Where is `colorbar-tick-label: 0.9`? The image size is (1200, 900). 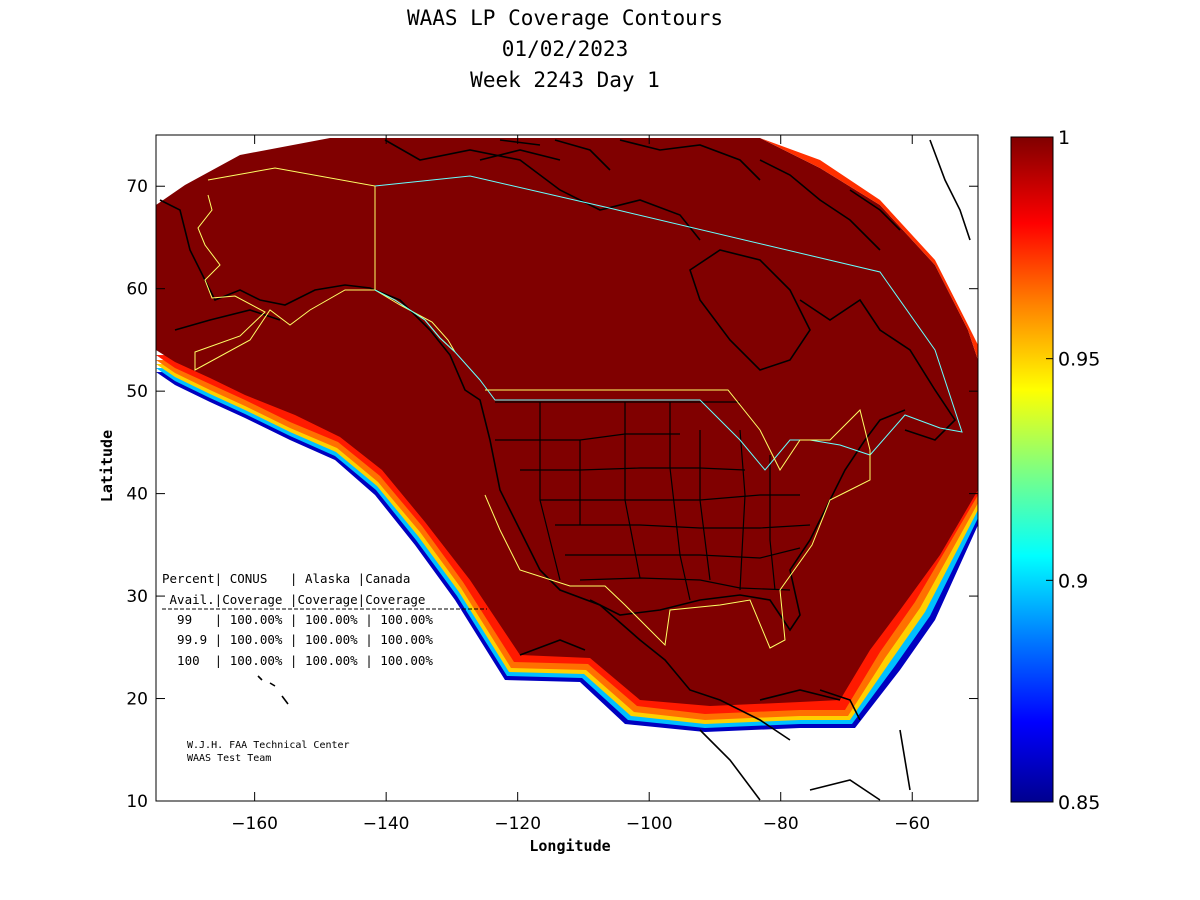 colorbar-tick-label: 0.9 is located at coordinates (1073, 581).